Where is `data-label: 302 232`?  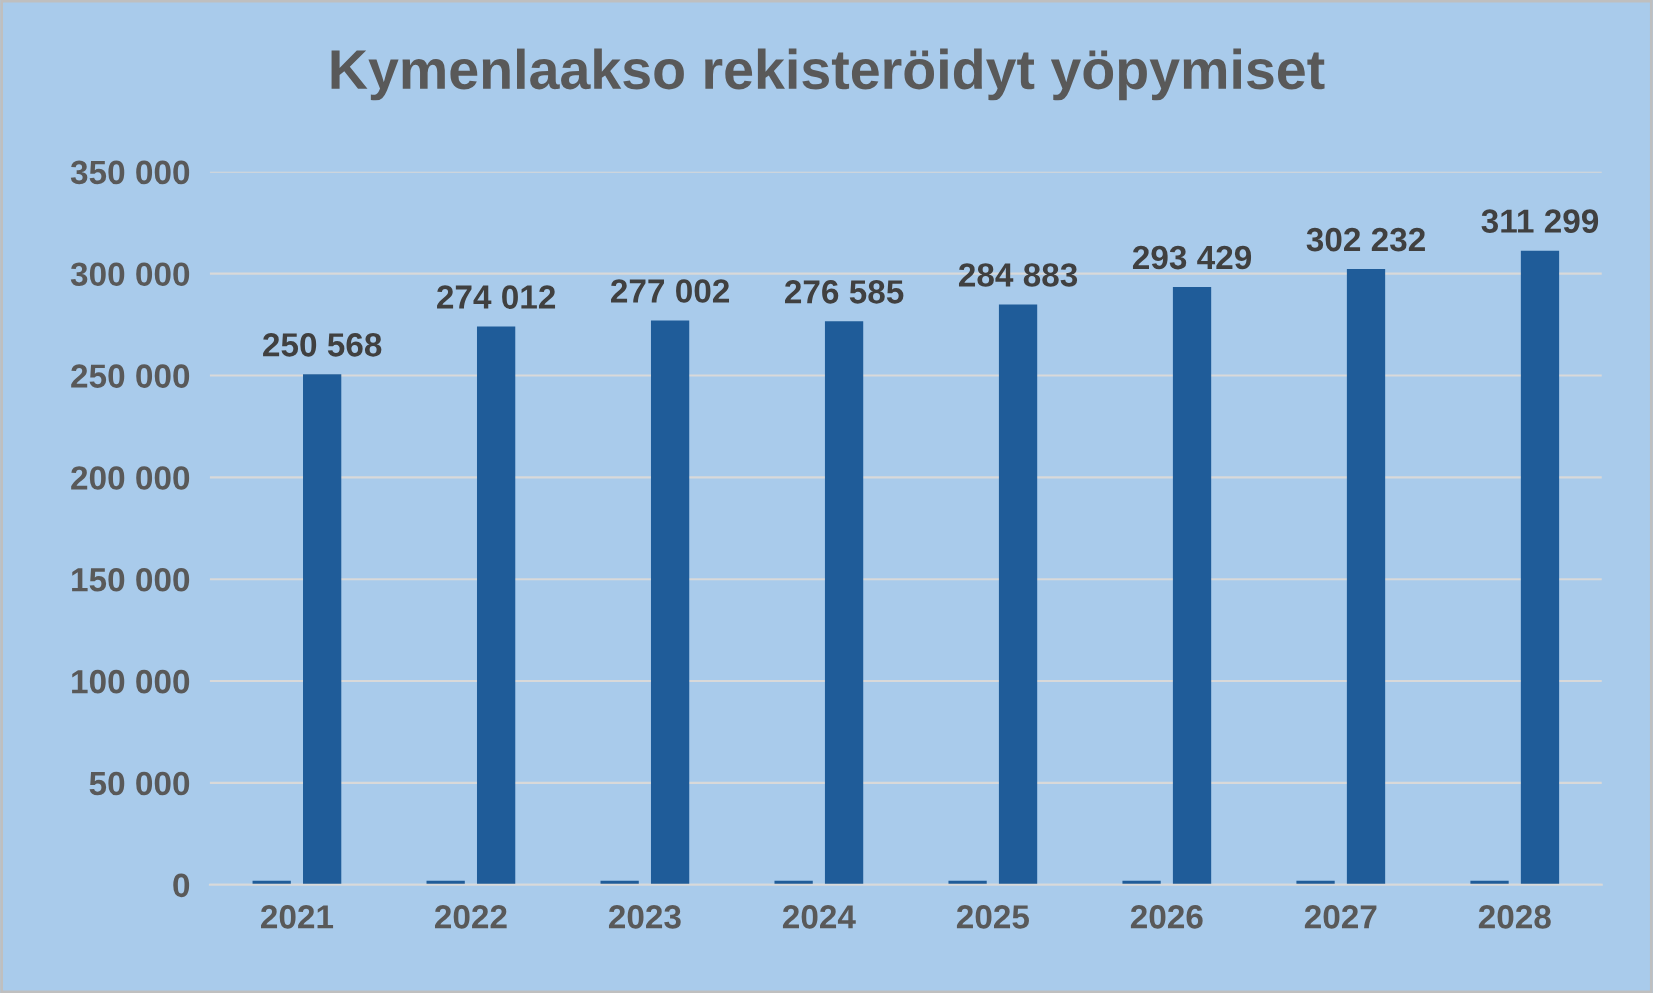
data-label: 302 232 is located at coordinates (1365, 239).